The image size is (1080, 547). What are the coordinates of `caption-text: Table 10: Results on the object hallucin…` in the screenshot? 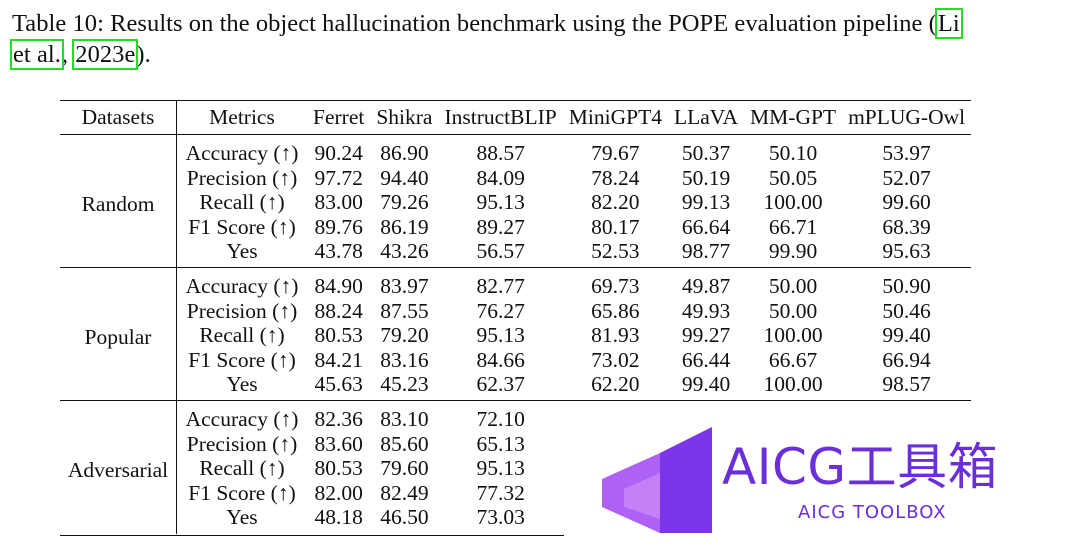 It's located at (474, 23).